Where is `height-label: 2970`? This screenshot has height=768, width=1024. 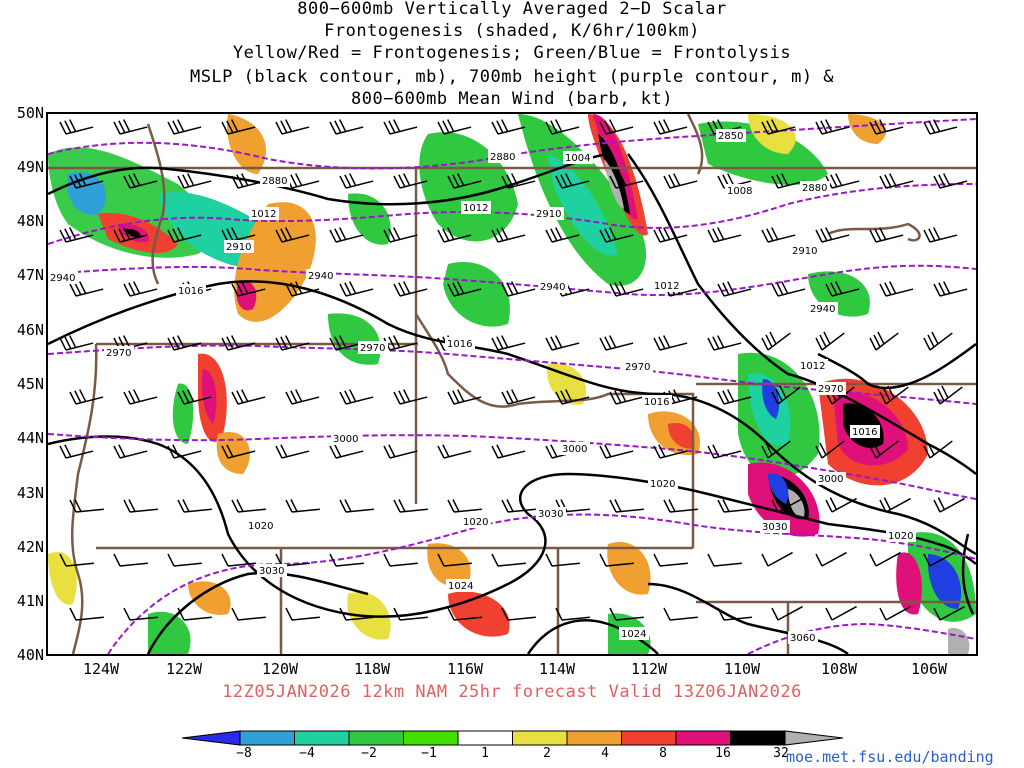
height-label: 2970 is located at coordinates (118, 353).